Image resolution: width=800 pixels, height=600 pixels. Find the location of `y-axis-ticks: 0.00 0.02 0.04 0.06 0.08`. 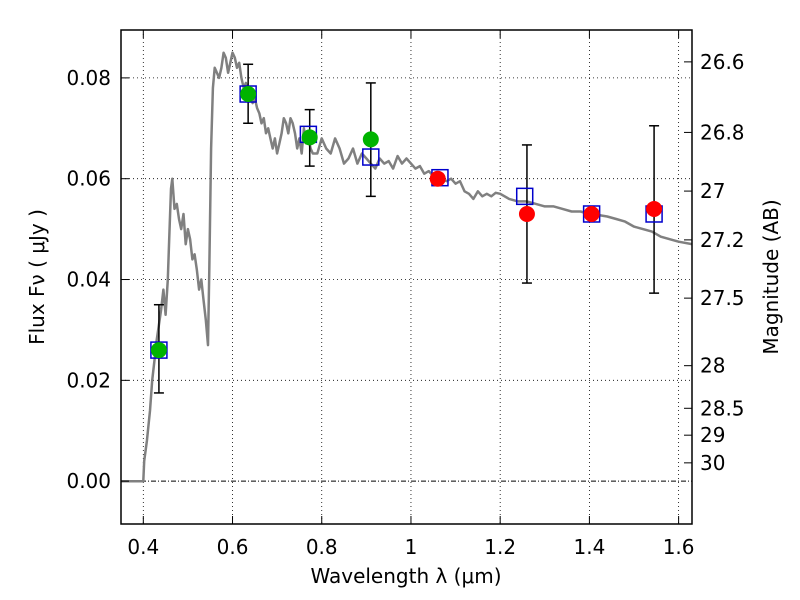

y-axis-ticks: 0.00 0.02 0.04 0.06 0.08 is located at coordinates (97, 279).